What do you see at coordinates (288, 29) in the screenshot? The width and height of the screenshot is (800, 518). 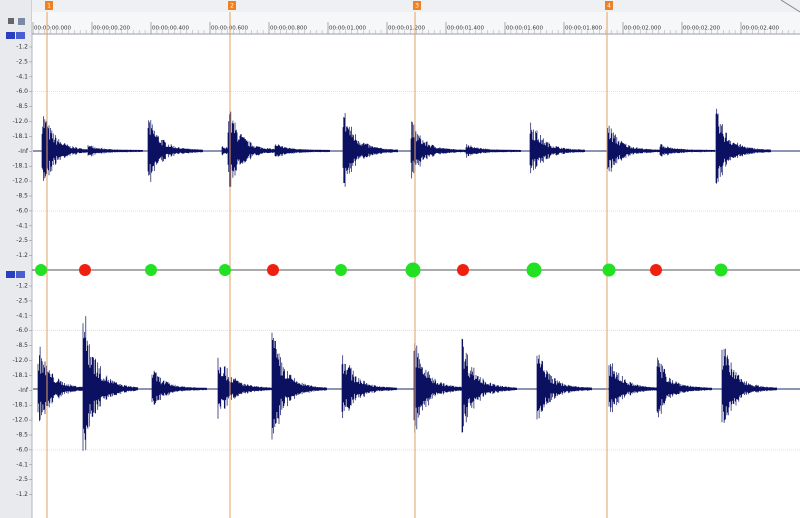 I see `ruler-label: 00:00:00.800` at bounding box center [288, 29].